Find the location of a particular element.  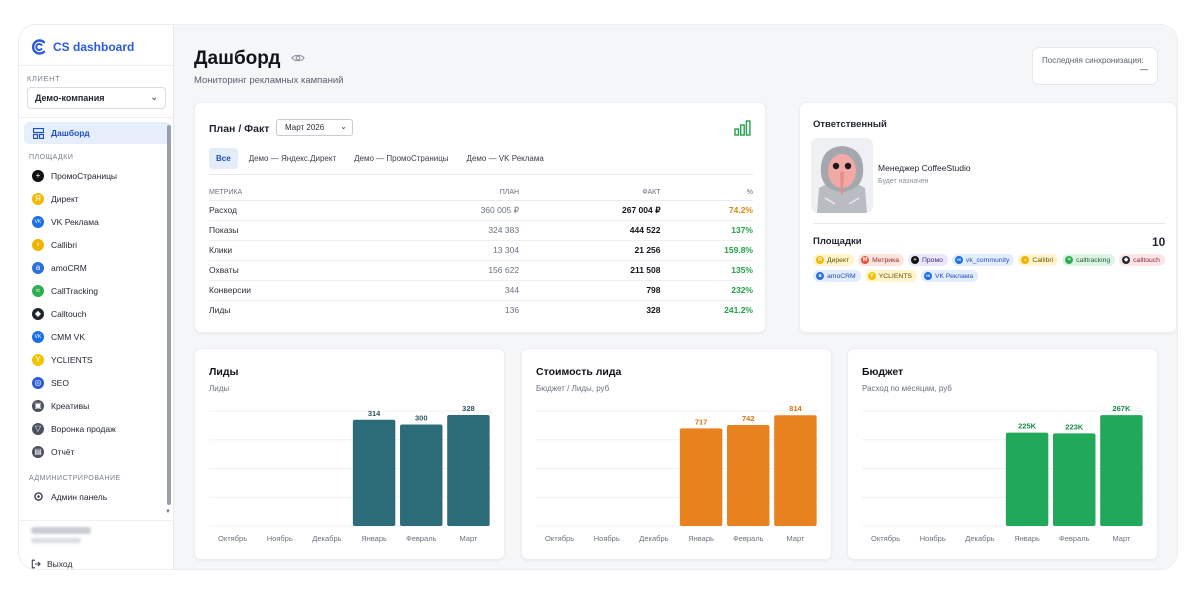

plan-cell: 156 622 is located at coordinates (473, 270).